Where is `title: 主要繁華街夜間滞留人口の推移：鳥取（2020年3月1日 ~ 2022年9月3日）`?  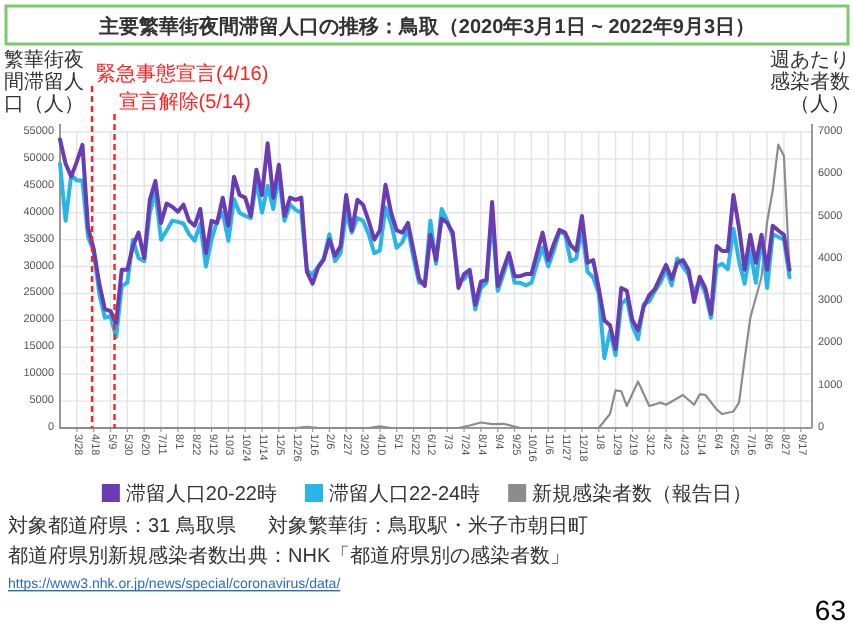 title: 主要繁華街夜間滞留人口の推移：鳥取（2020年3月1日 ~ 2022年9月3日） is located at coordinates (427, 25).